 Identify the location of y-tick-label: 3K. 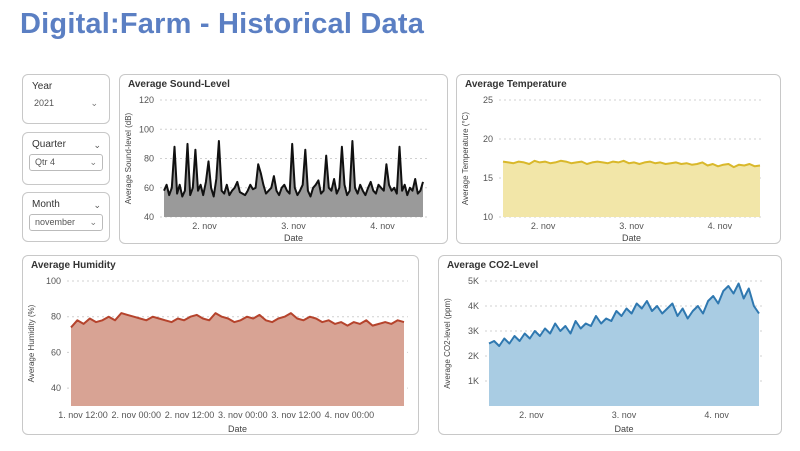
(473, 331).